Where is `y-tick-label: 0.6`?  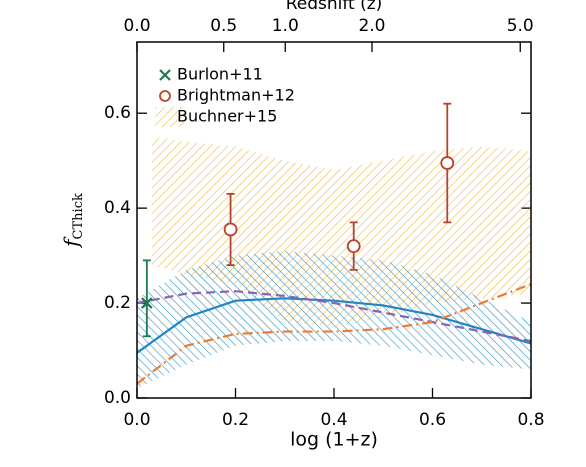 y-tick-label: 0.6 is located at coordinates (117, 113).